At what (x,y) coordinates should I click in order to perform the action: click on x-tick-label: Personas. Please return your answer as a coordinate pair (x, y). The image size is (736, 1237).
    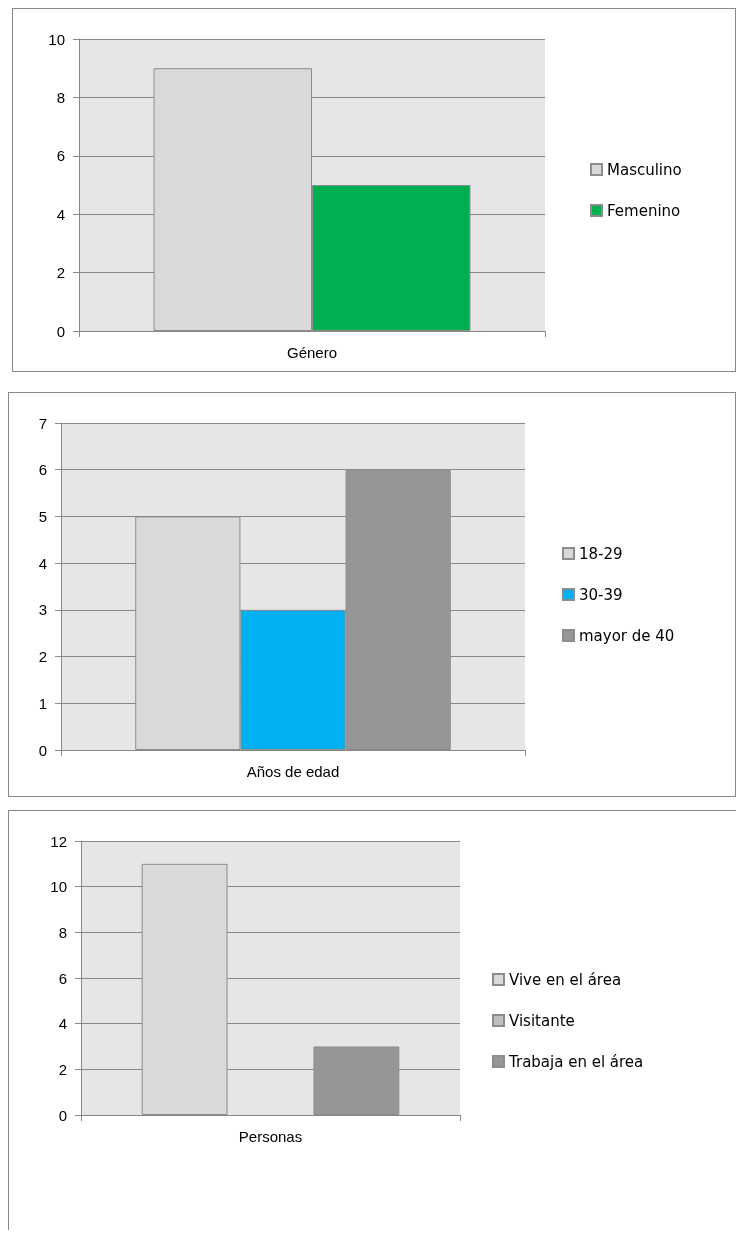
    Looking at the image, I should click on (270, 1136).